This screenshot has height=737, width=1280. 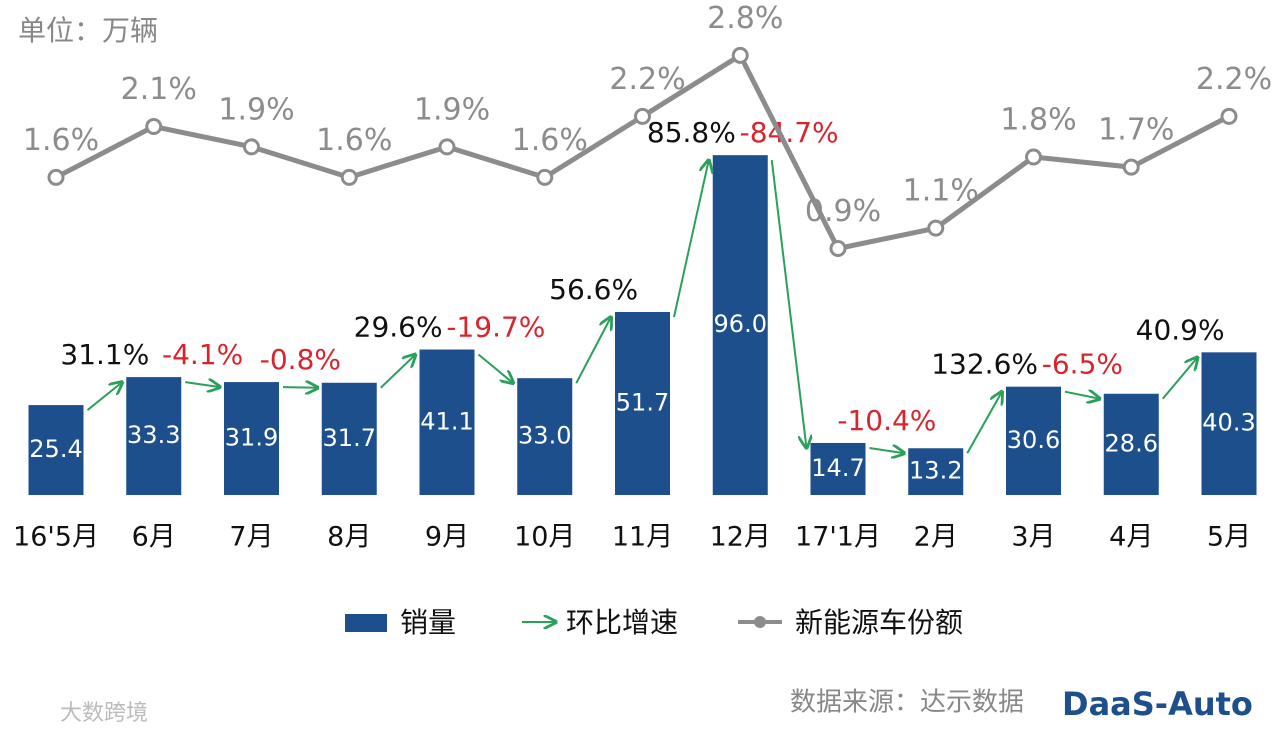 I want to click on x-tick-label: 10月, so click(x=544, y=537).